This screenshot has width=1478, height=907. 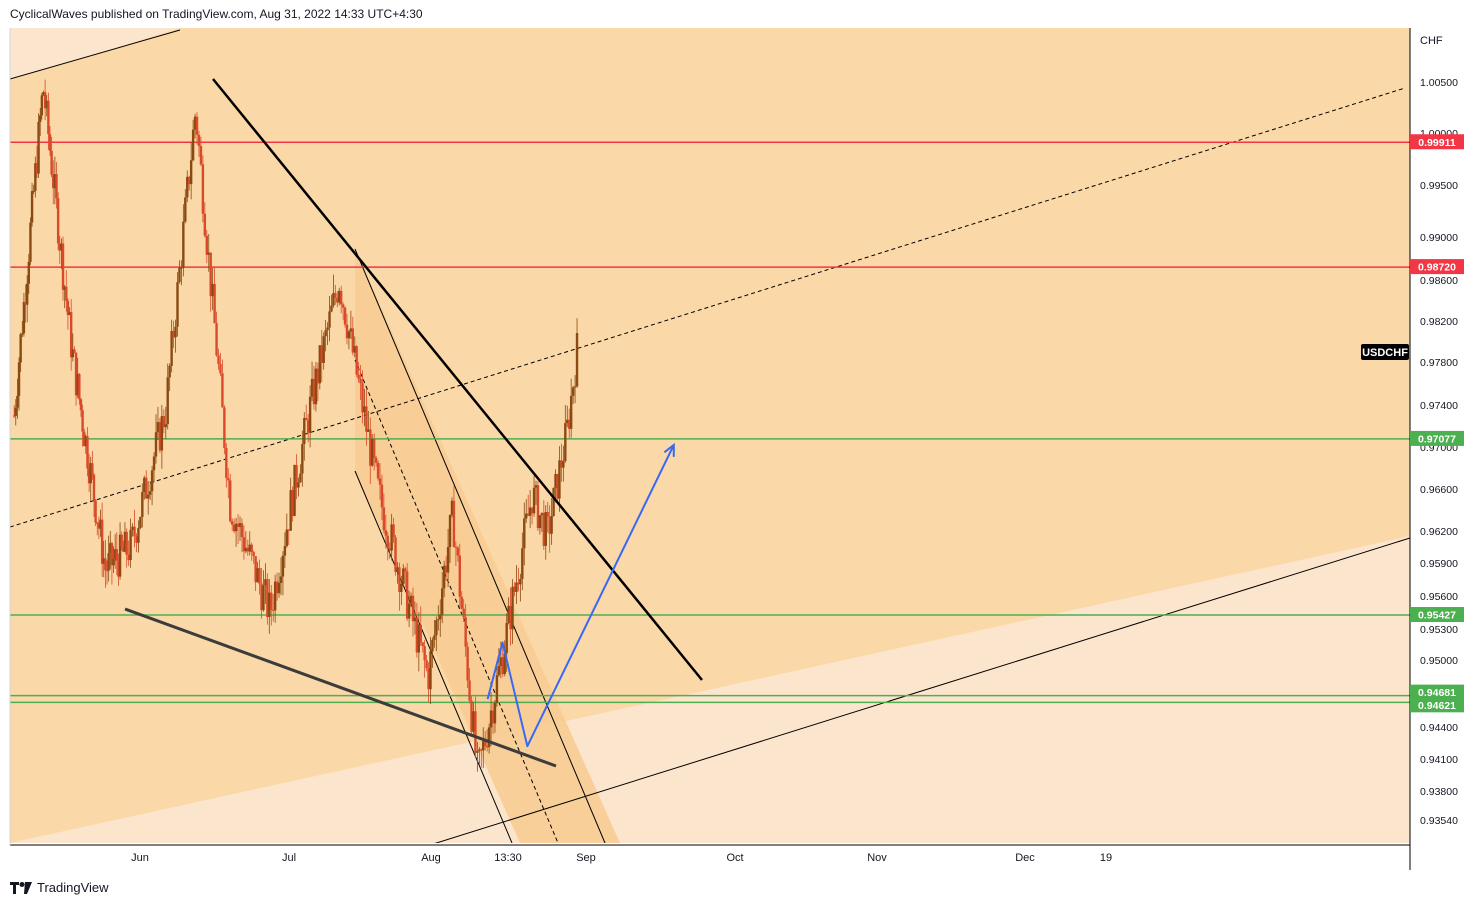 I want to click on y-tick-12: 0.95600, so click(x=1439, y=597).